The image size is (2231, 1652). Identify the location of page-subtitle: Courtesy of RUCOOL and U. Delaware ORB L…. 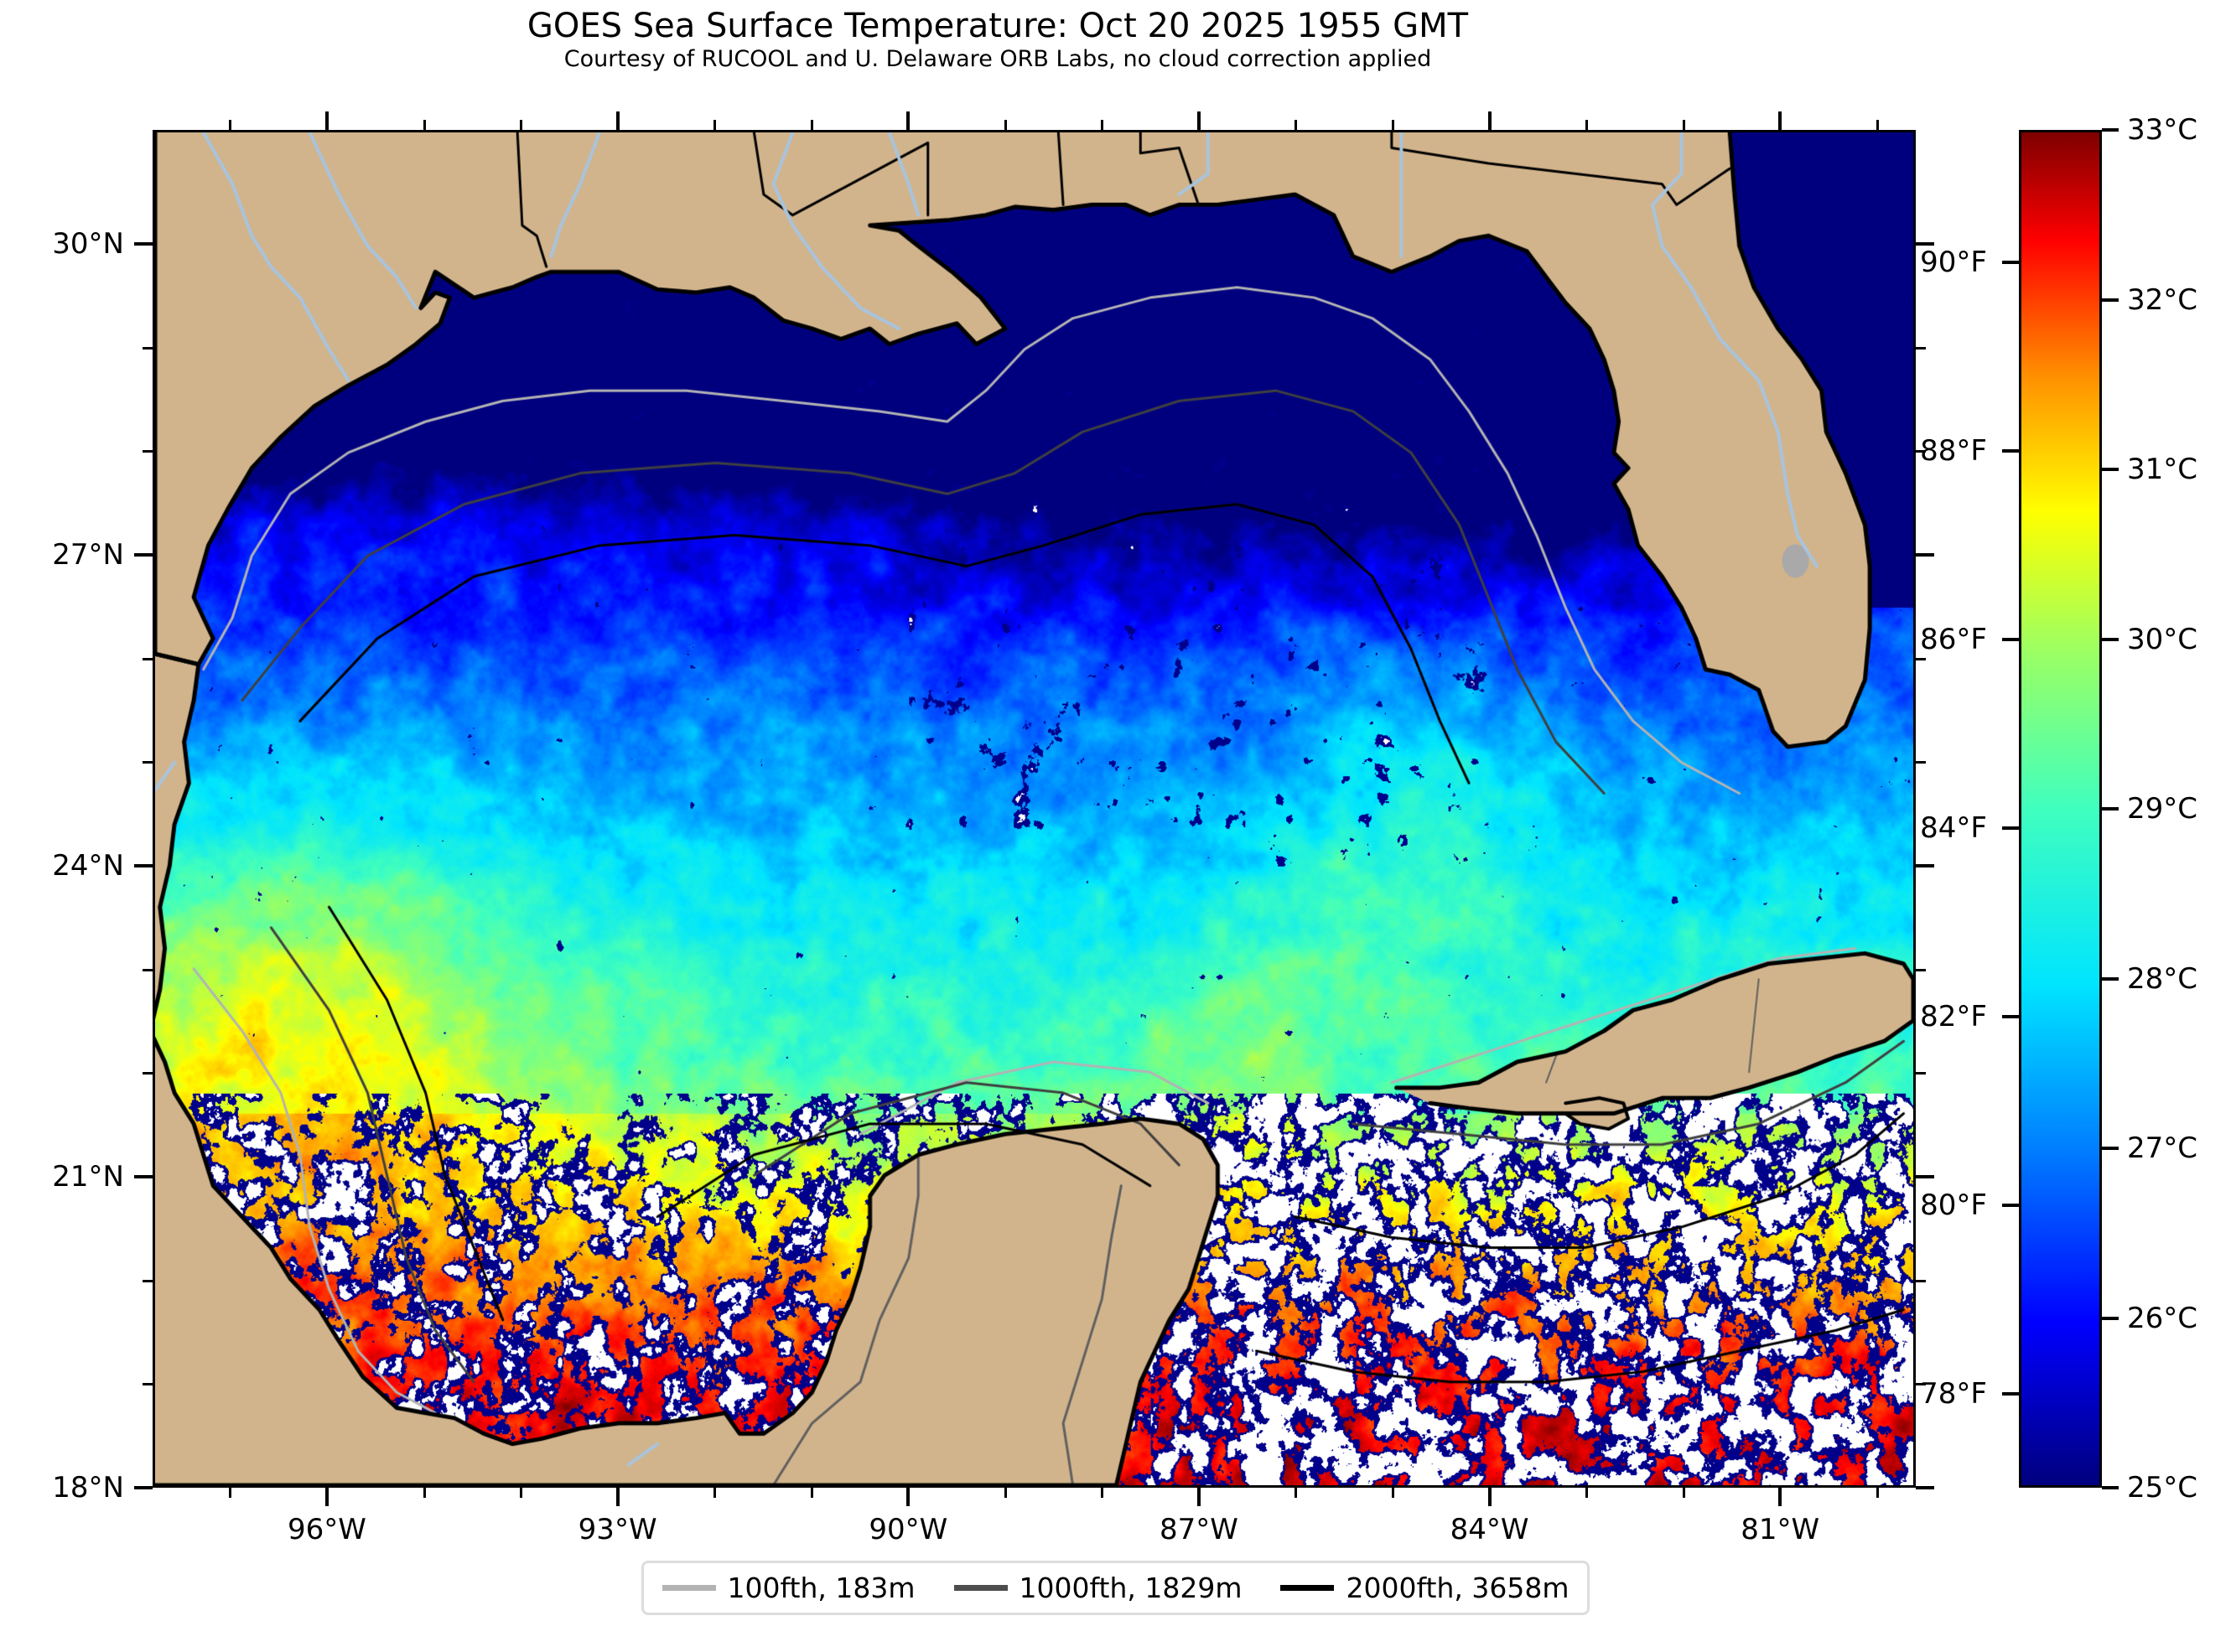
(997, 59).